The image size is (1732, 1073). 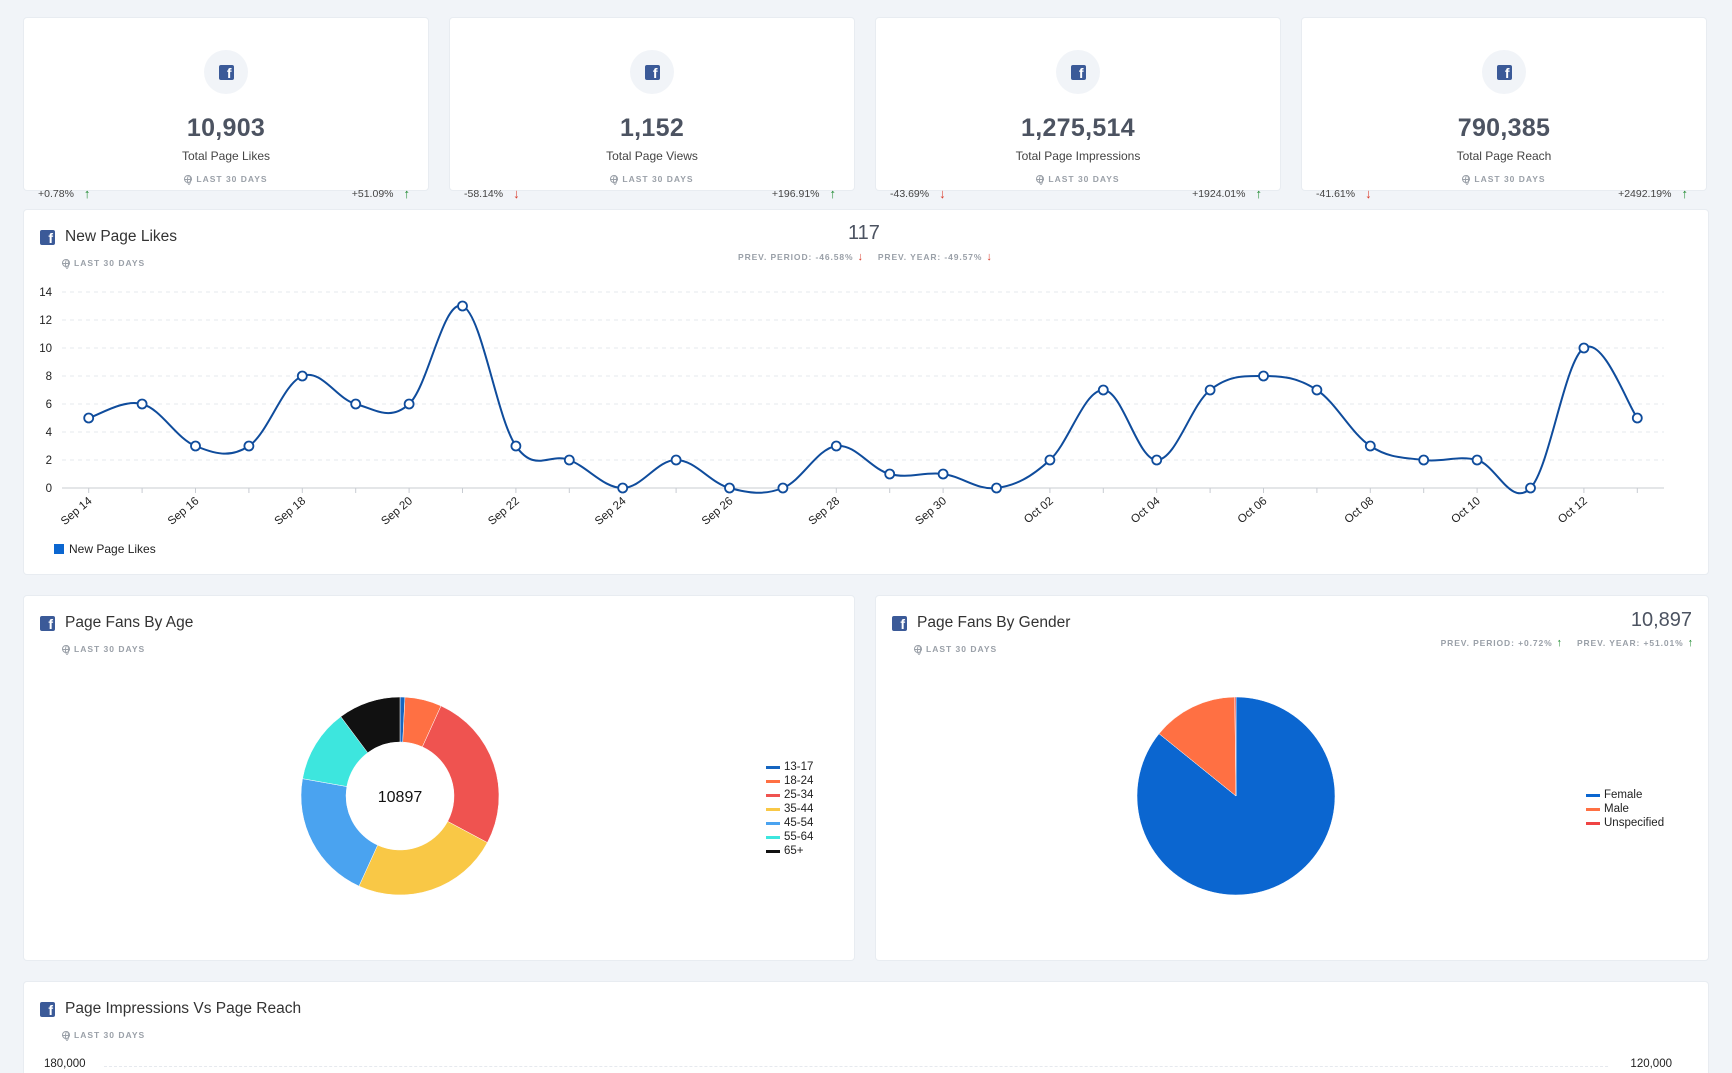 I want to click on card-title-text: Page Fans By Gender, so click(x=994, y=622).